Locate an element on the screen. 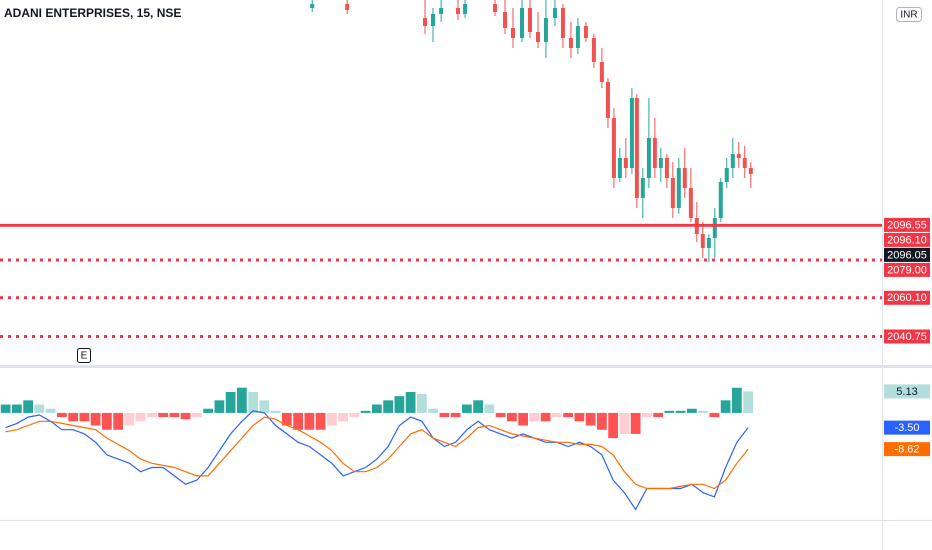  currency-badge is located at coordinates (909, 14).